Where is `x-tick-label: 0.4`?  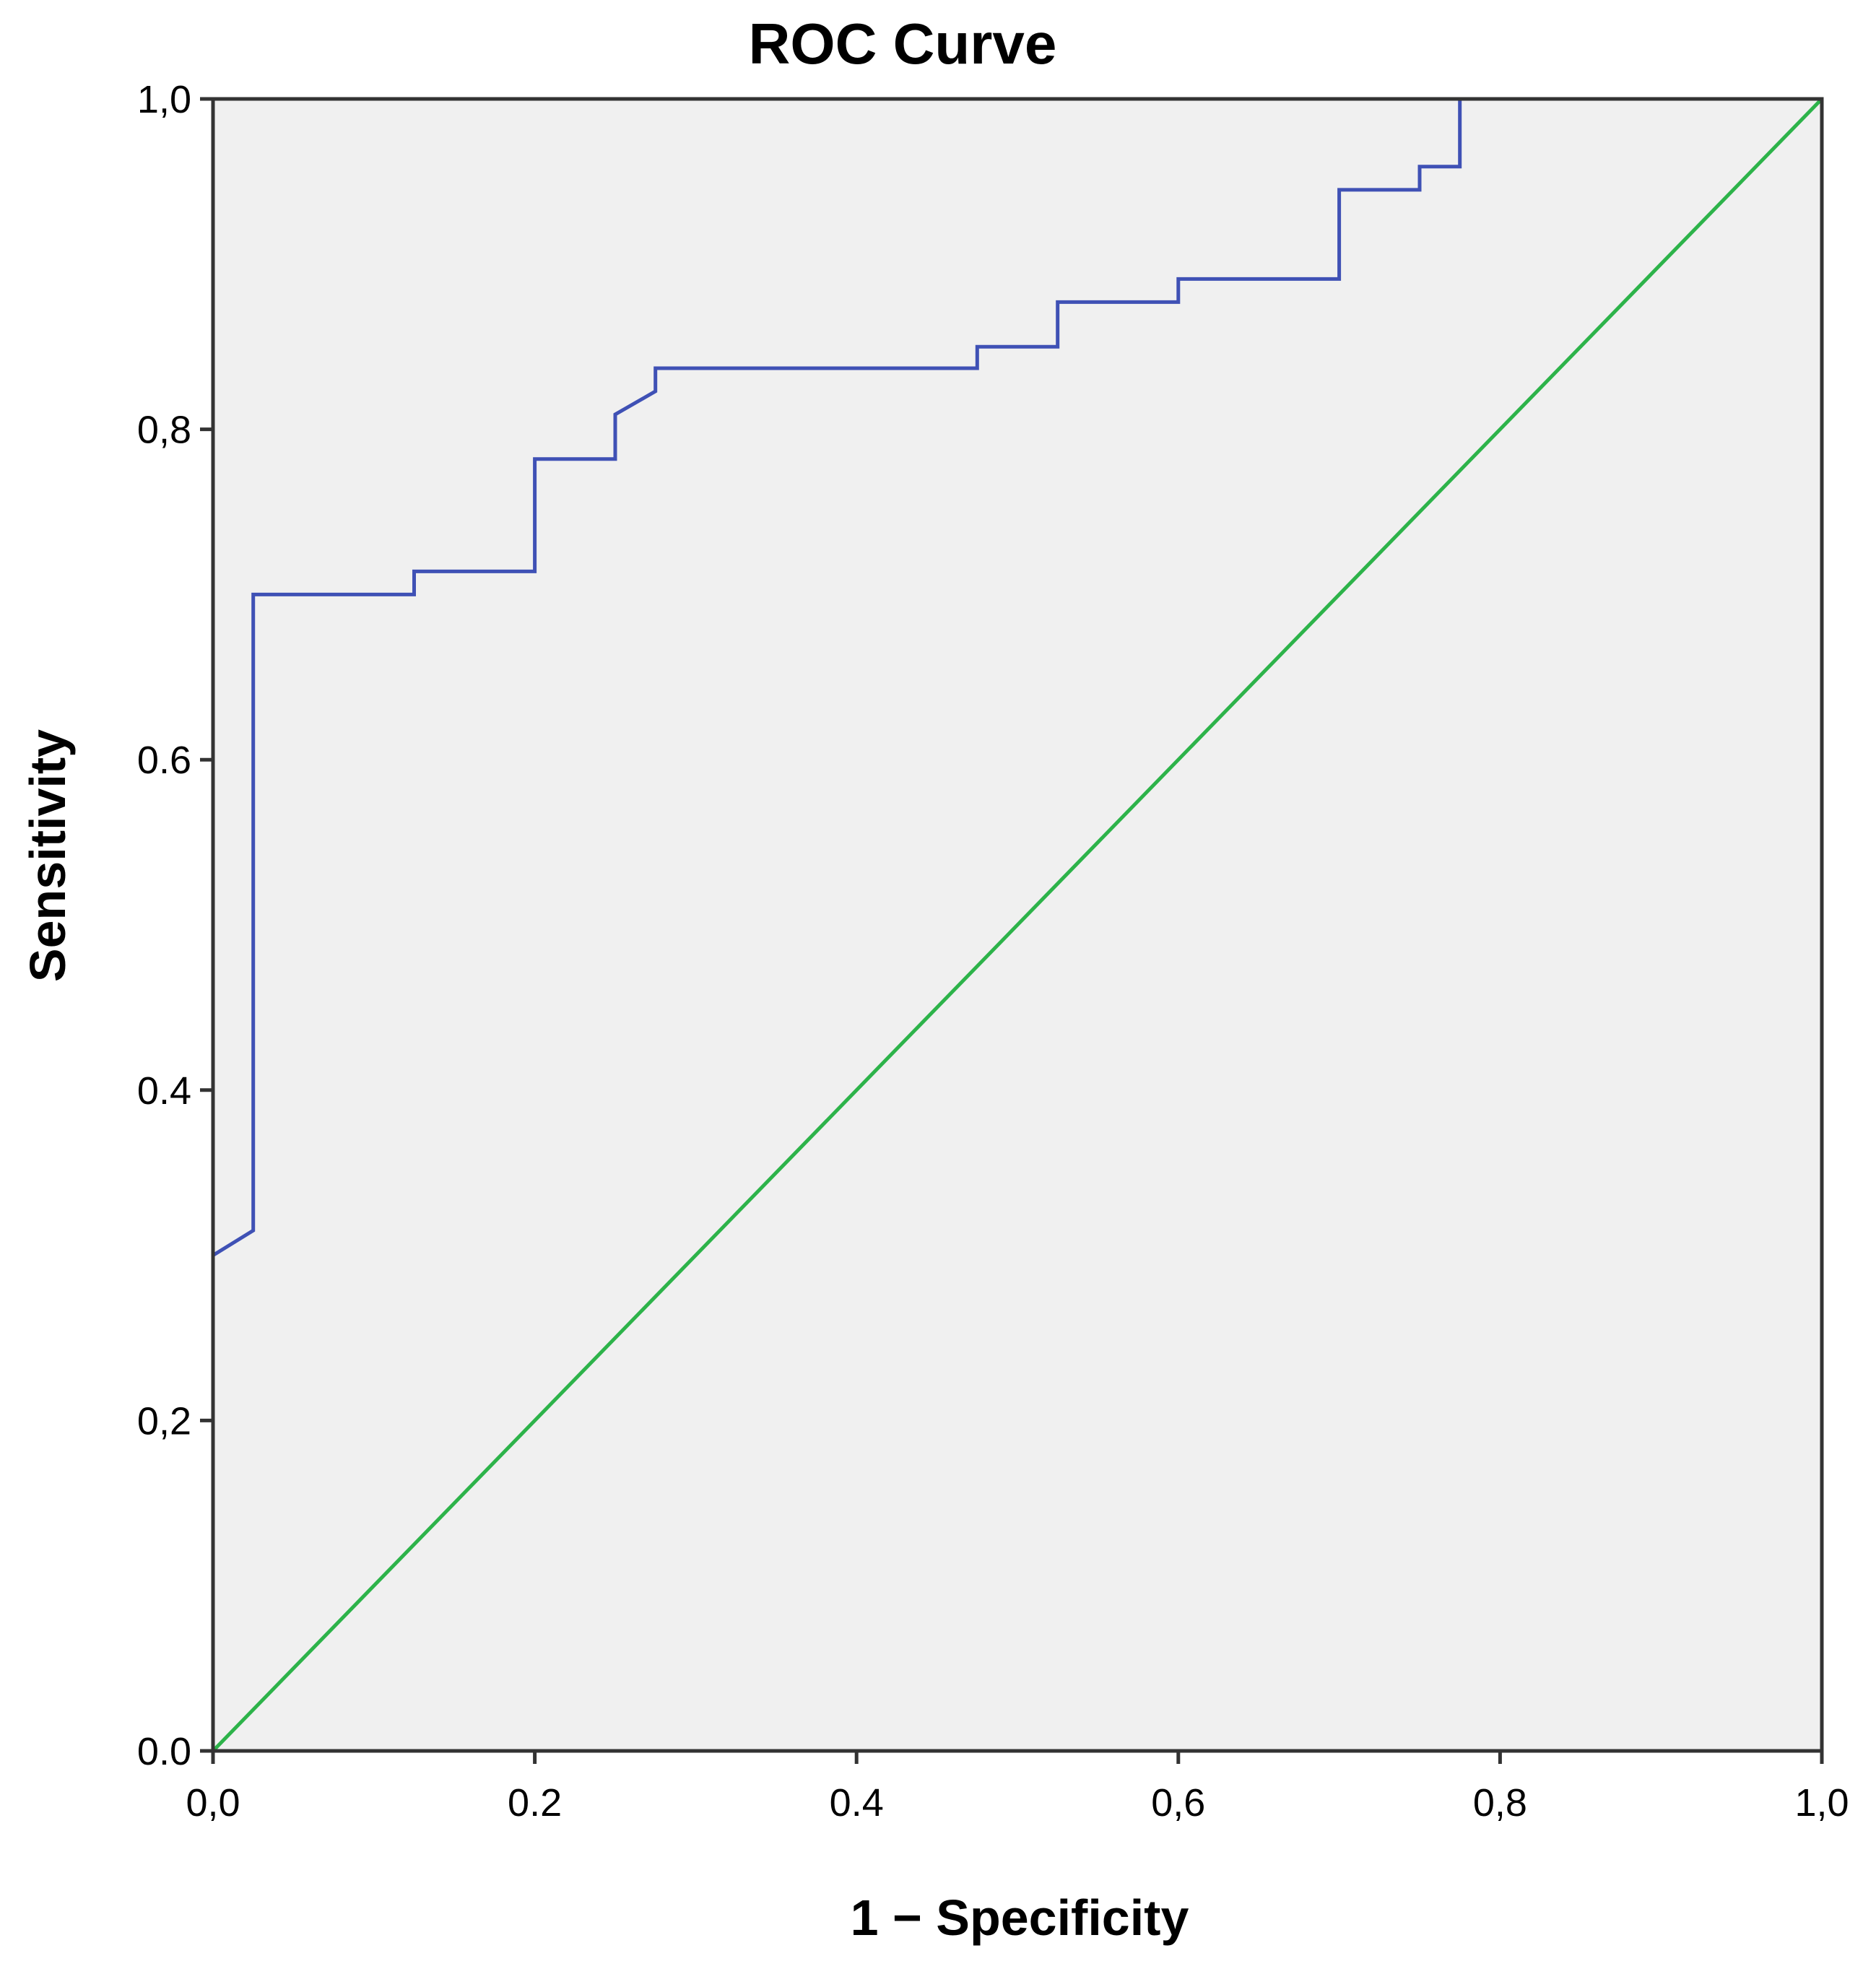 x-tick-label: 0.4 is located at coordinates (857, 1803).